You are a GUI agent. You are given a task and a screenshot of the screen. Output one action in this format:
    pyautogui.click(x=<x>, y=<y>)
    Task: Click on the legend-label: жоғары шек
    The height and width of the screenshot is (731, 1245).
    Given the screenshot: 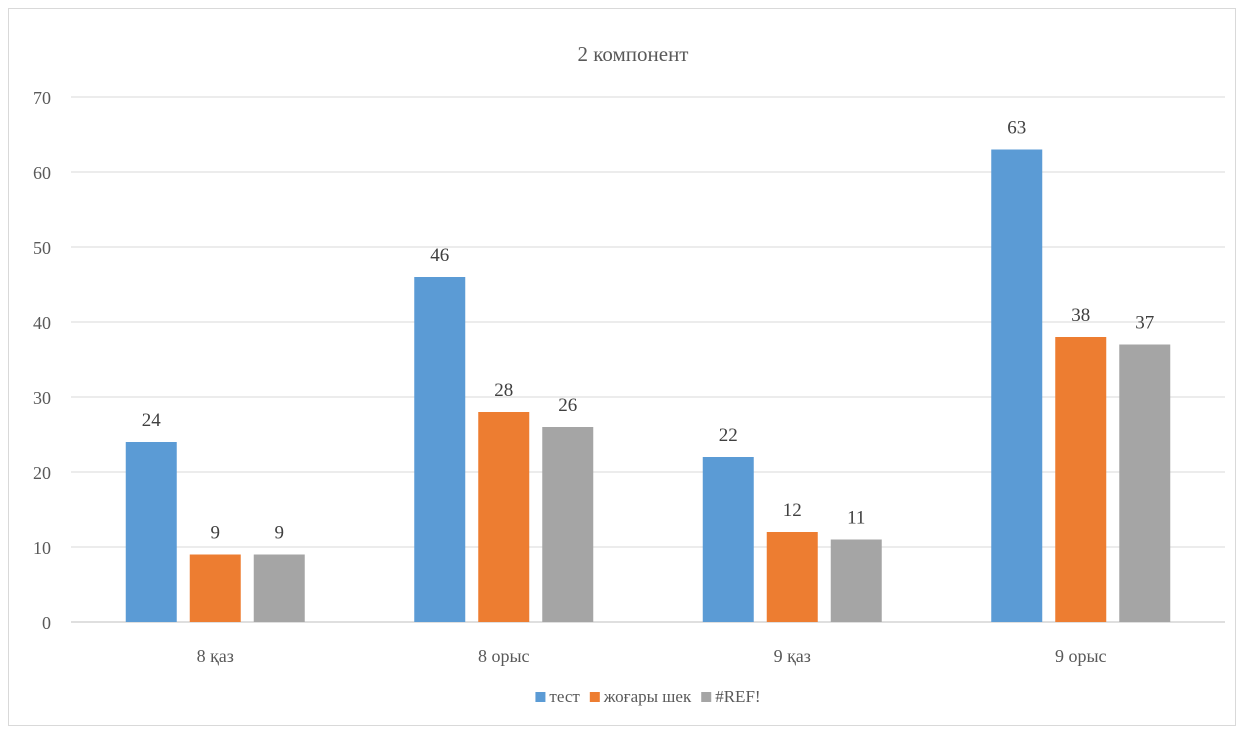 What is the action you would take?
    pyautogui.click(x=647, y=696)
    